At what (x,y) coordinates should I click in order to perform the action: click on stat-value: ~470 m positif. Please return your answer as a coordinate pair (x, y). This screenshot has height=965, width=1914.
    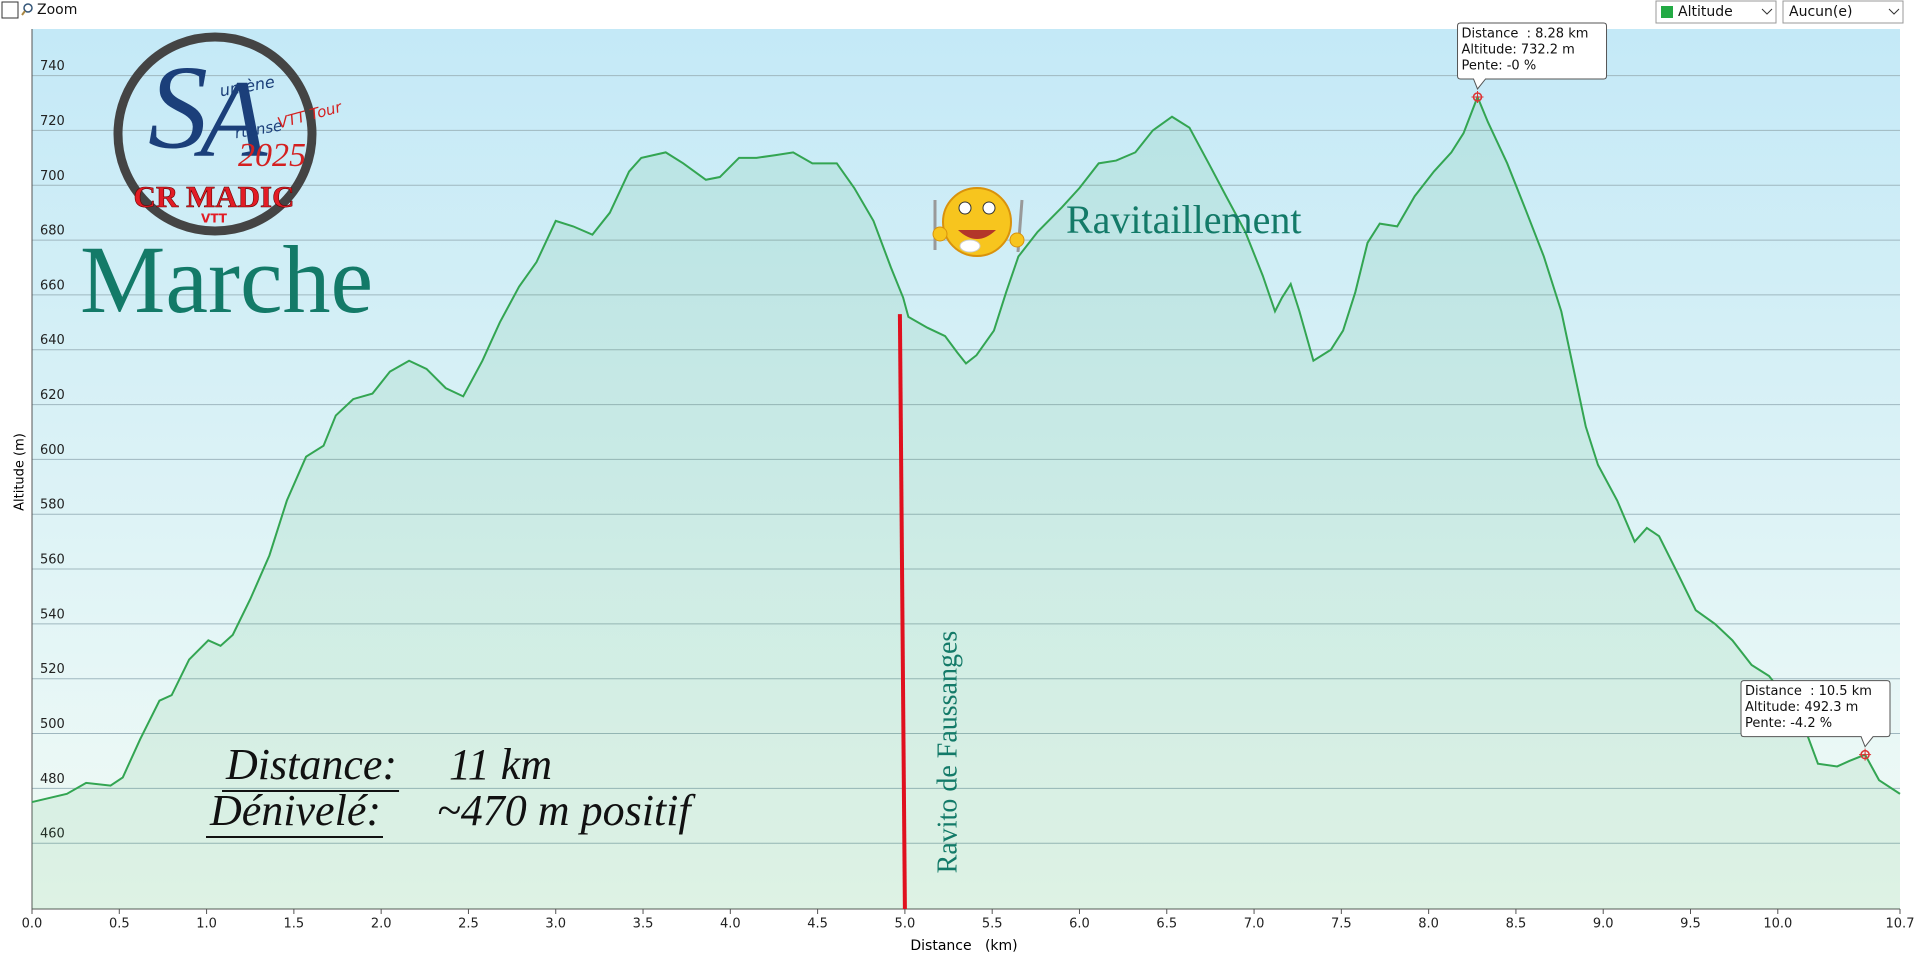
    Looking at the image, I should click on (566, 810).